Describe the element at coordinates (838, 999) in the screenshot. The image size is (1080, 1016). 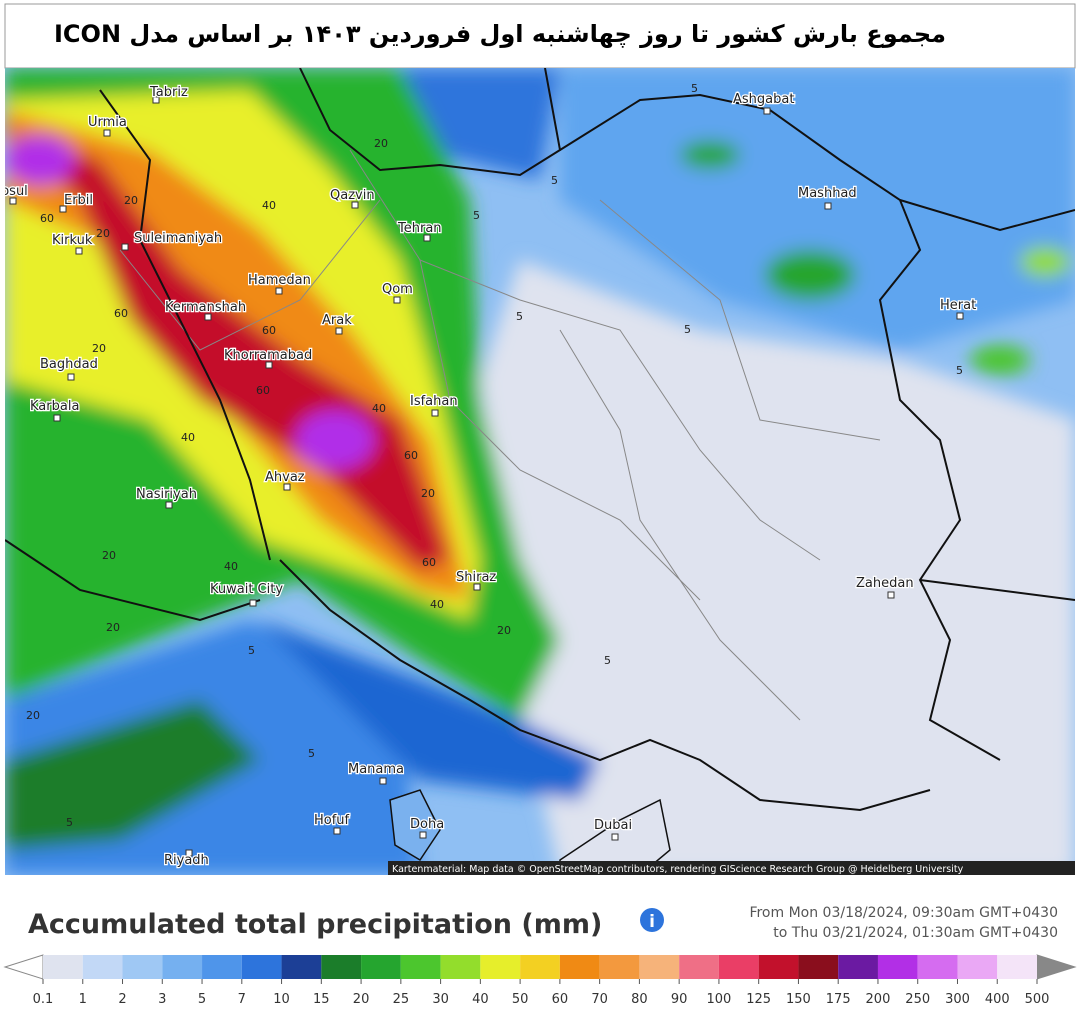
I see `tick-label: 175` at that location.